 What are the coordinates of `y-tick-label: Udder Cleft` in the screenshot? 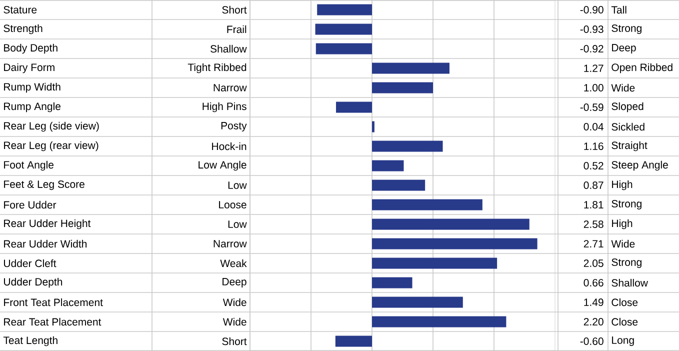 It's located at (30, 263).